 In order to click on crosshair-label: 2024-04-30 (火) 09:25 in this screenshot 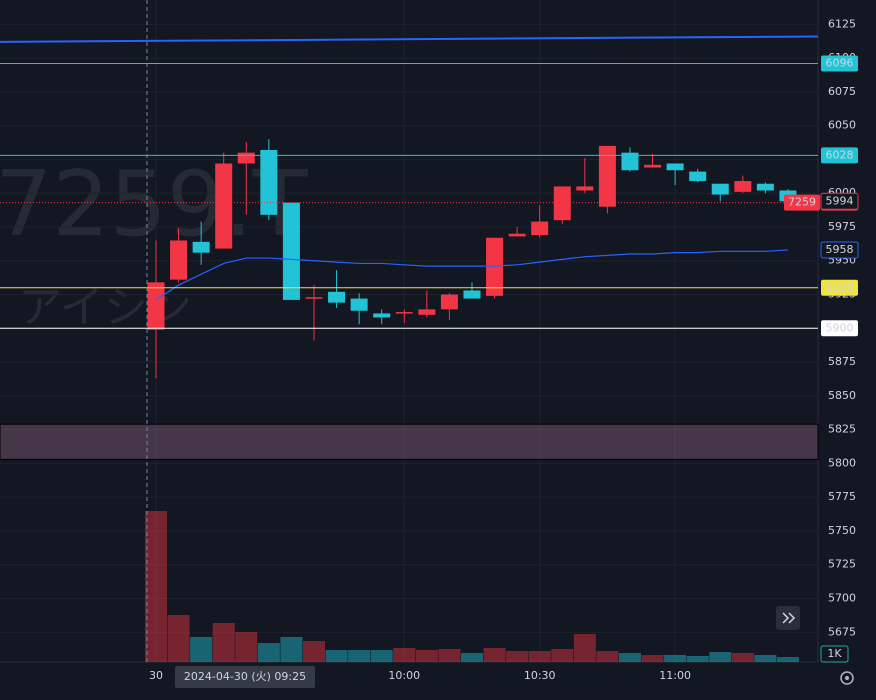, I will do `click(245, 676)`.